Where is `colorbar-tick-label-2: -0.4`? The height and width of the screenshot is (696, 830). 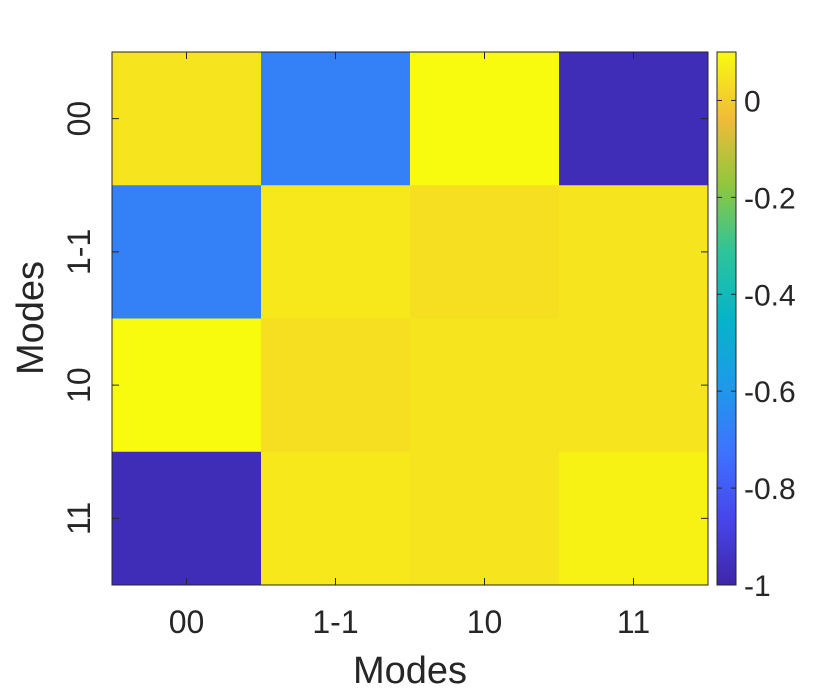
colorbar-tick-label-2: -0.4 is located at coordinates (770, 295).